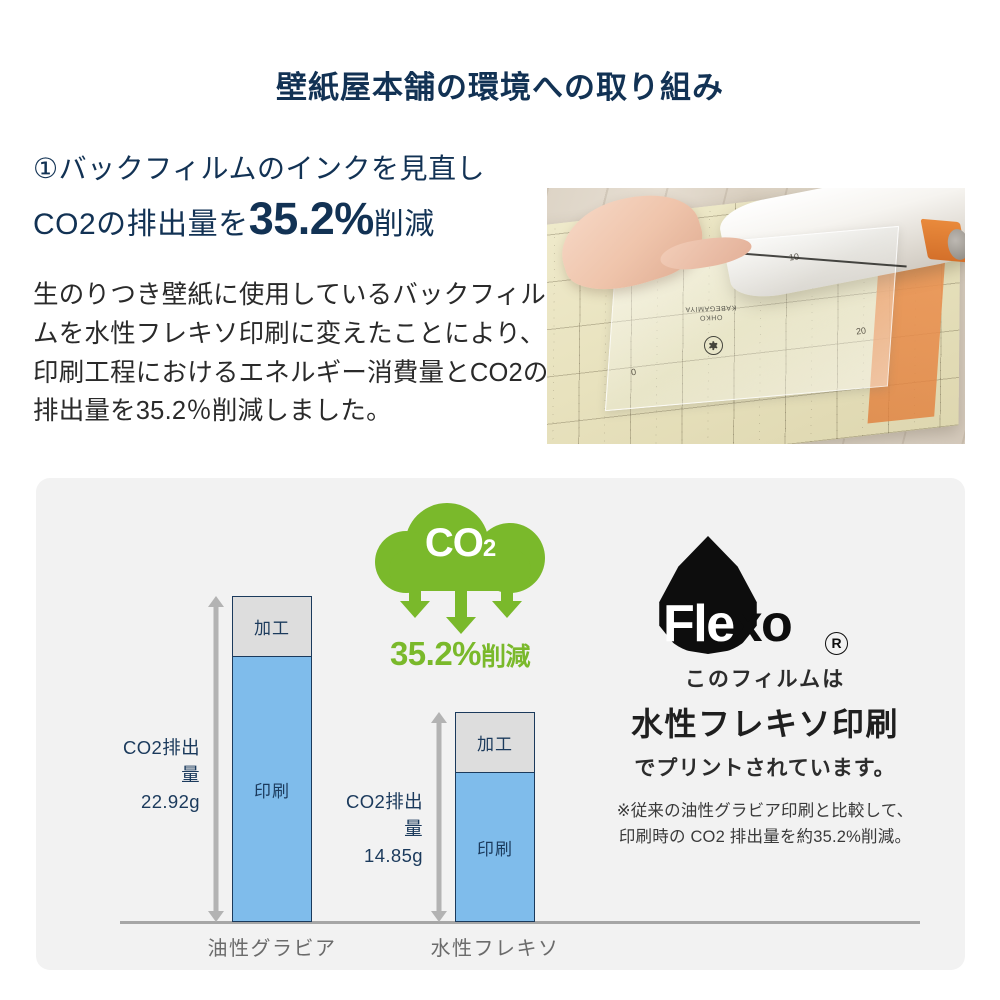 The height and width of the screenshot is (1000, 1000). Describe the element at coordinates (460, 543) in the screenshot. I see `co2-cloud-label: CO2` at that location.